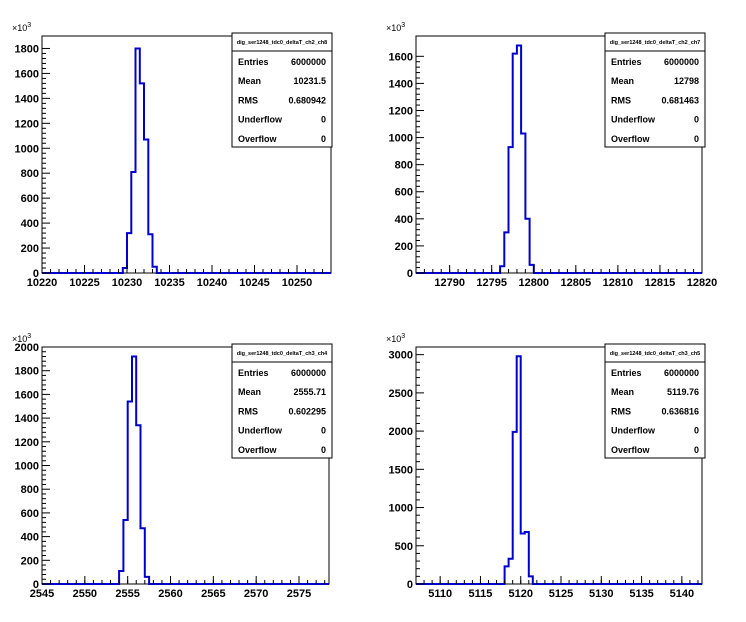  What do you see at coordinates (29, 25) in the screenshot?
I see `y-multiplier-exponent: 3` at bounding box center [29, 25].